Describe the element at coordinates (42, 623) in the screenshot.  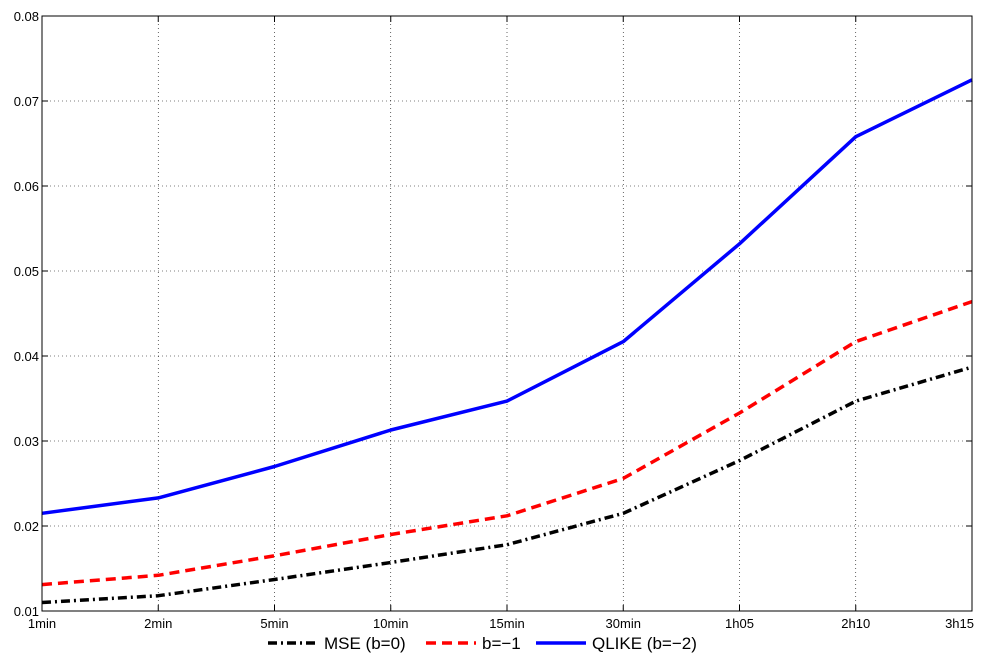
I see `x-tick-label: 1min` at that location.